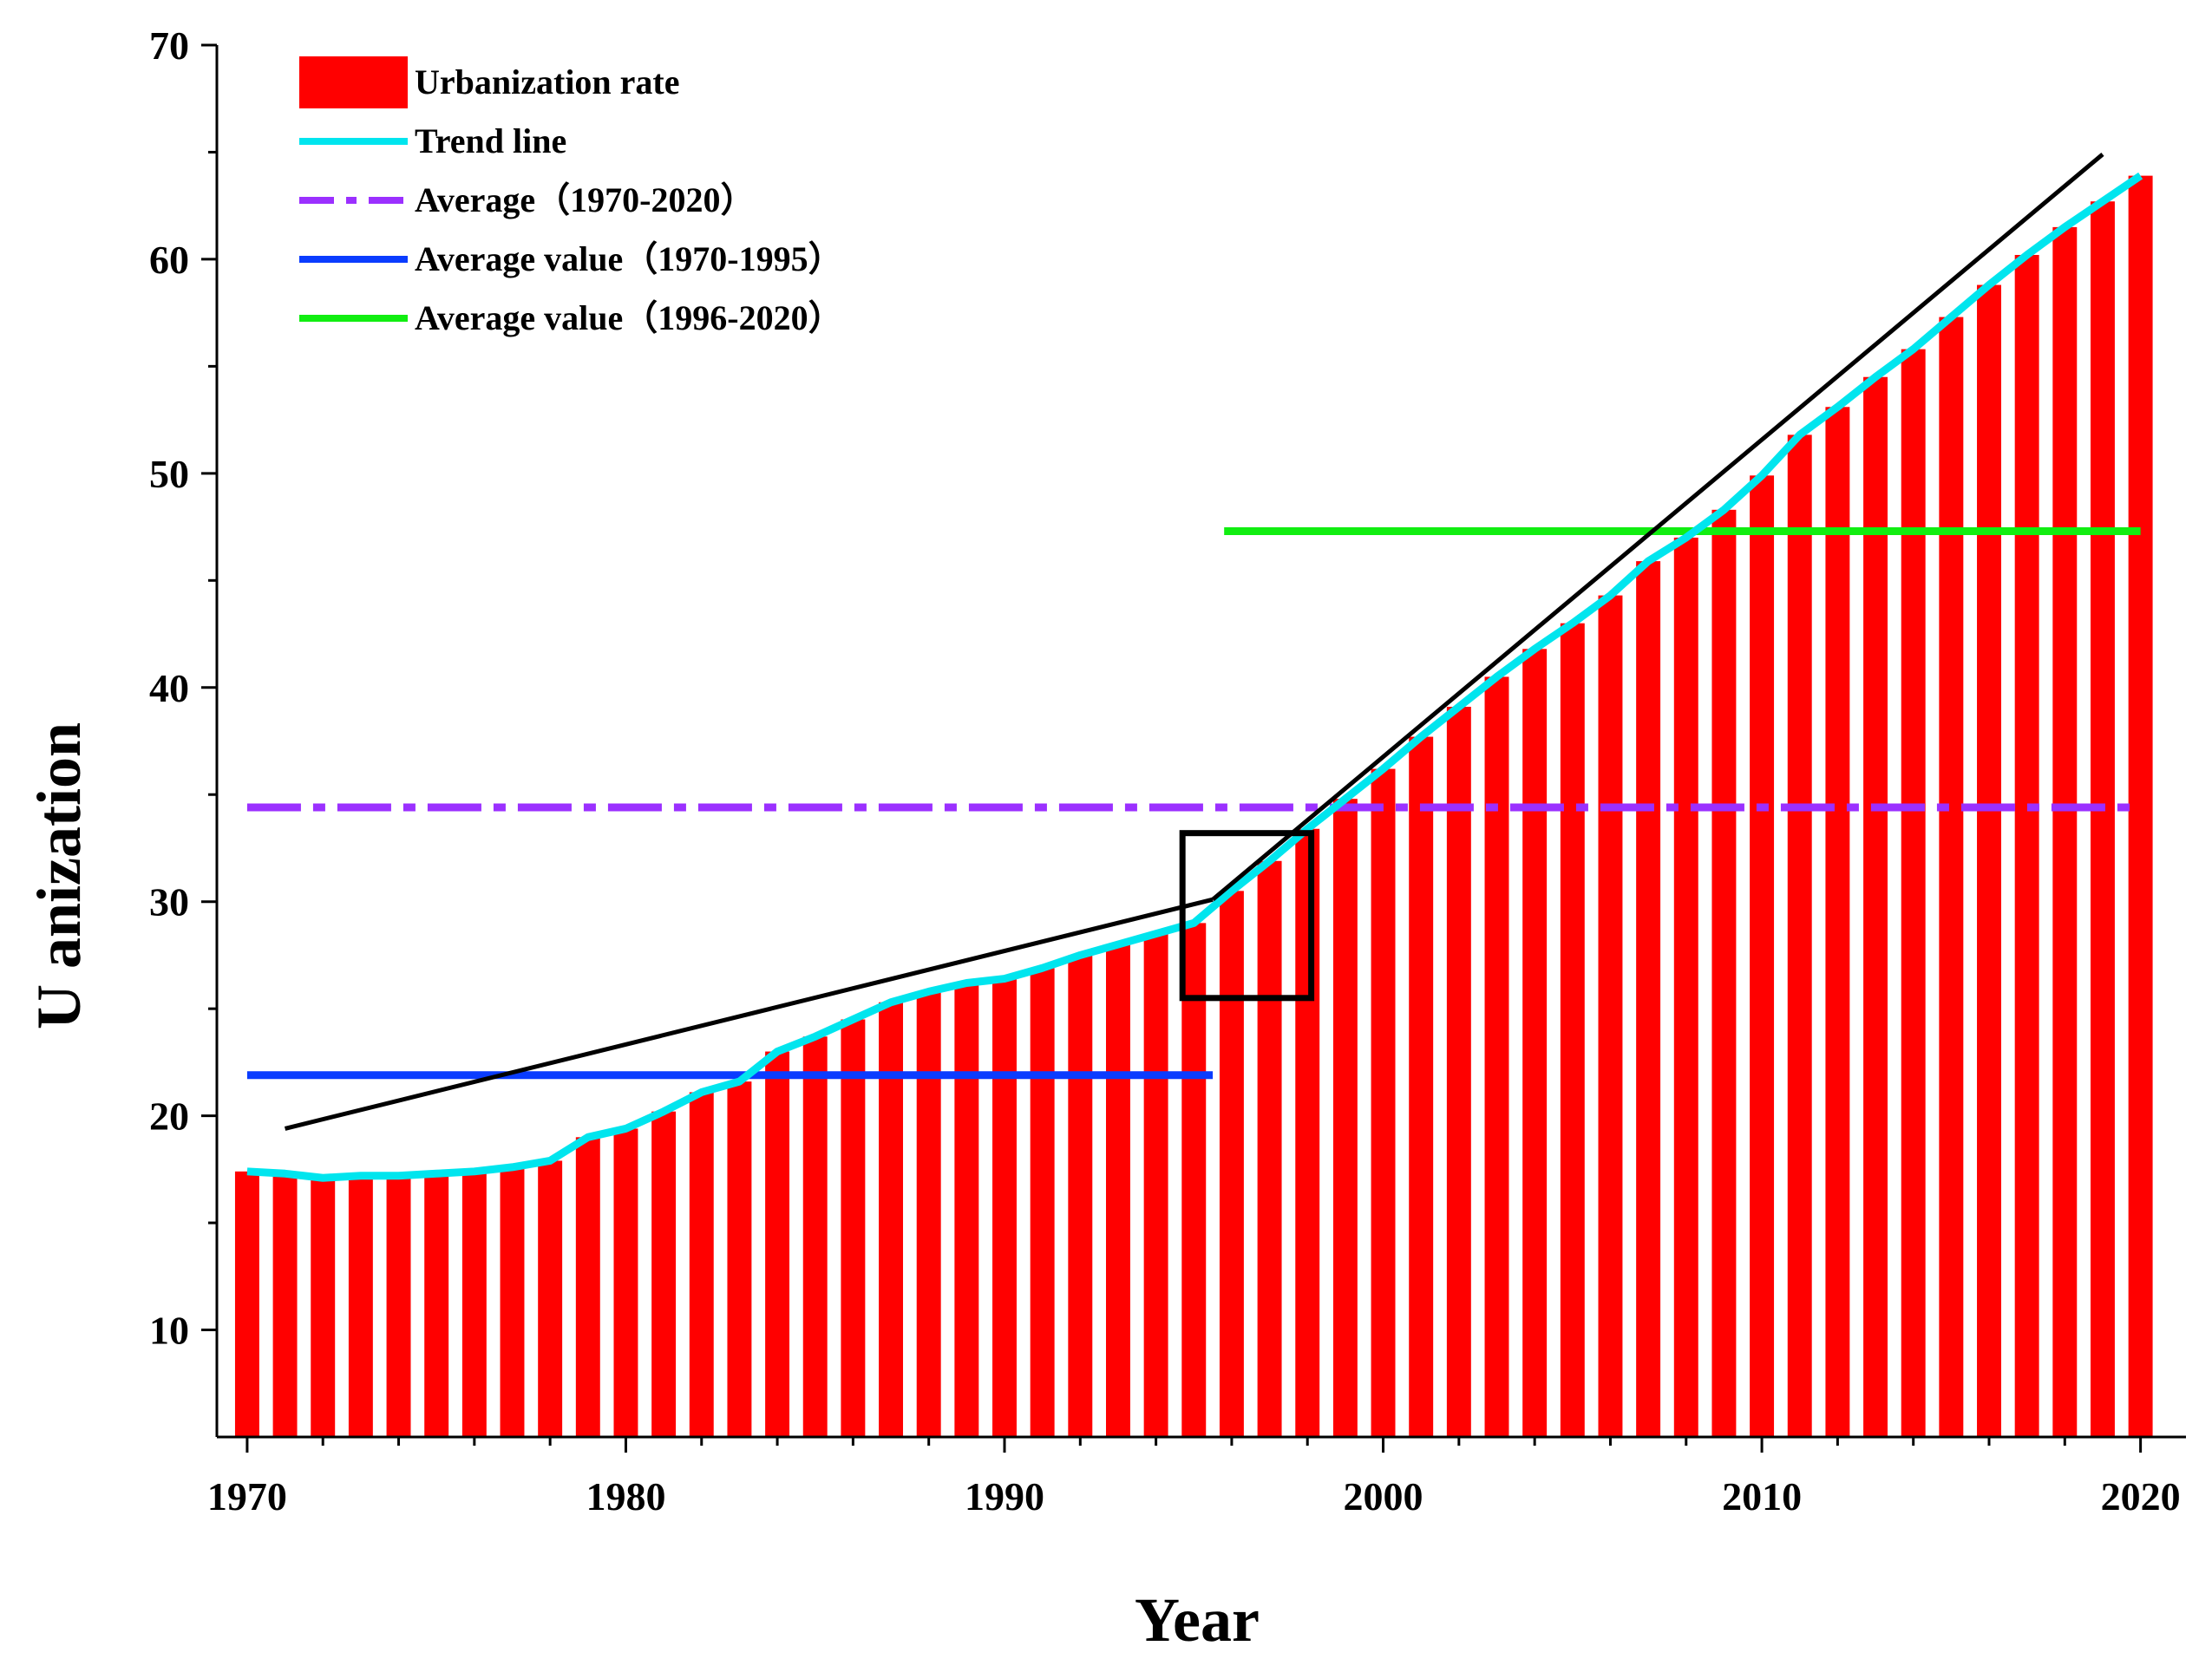  I want to click on bar-1995, so click(1194, 1180).